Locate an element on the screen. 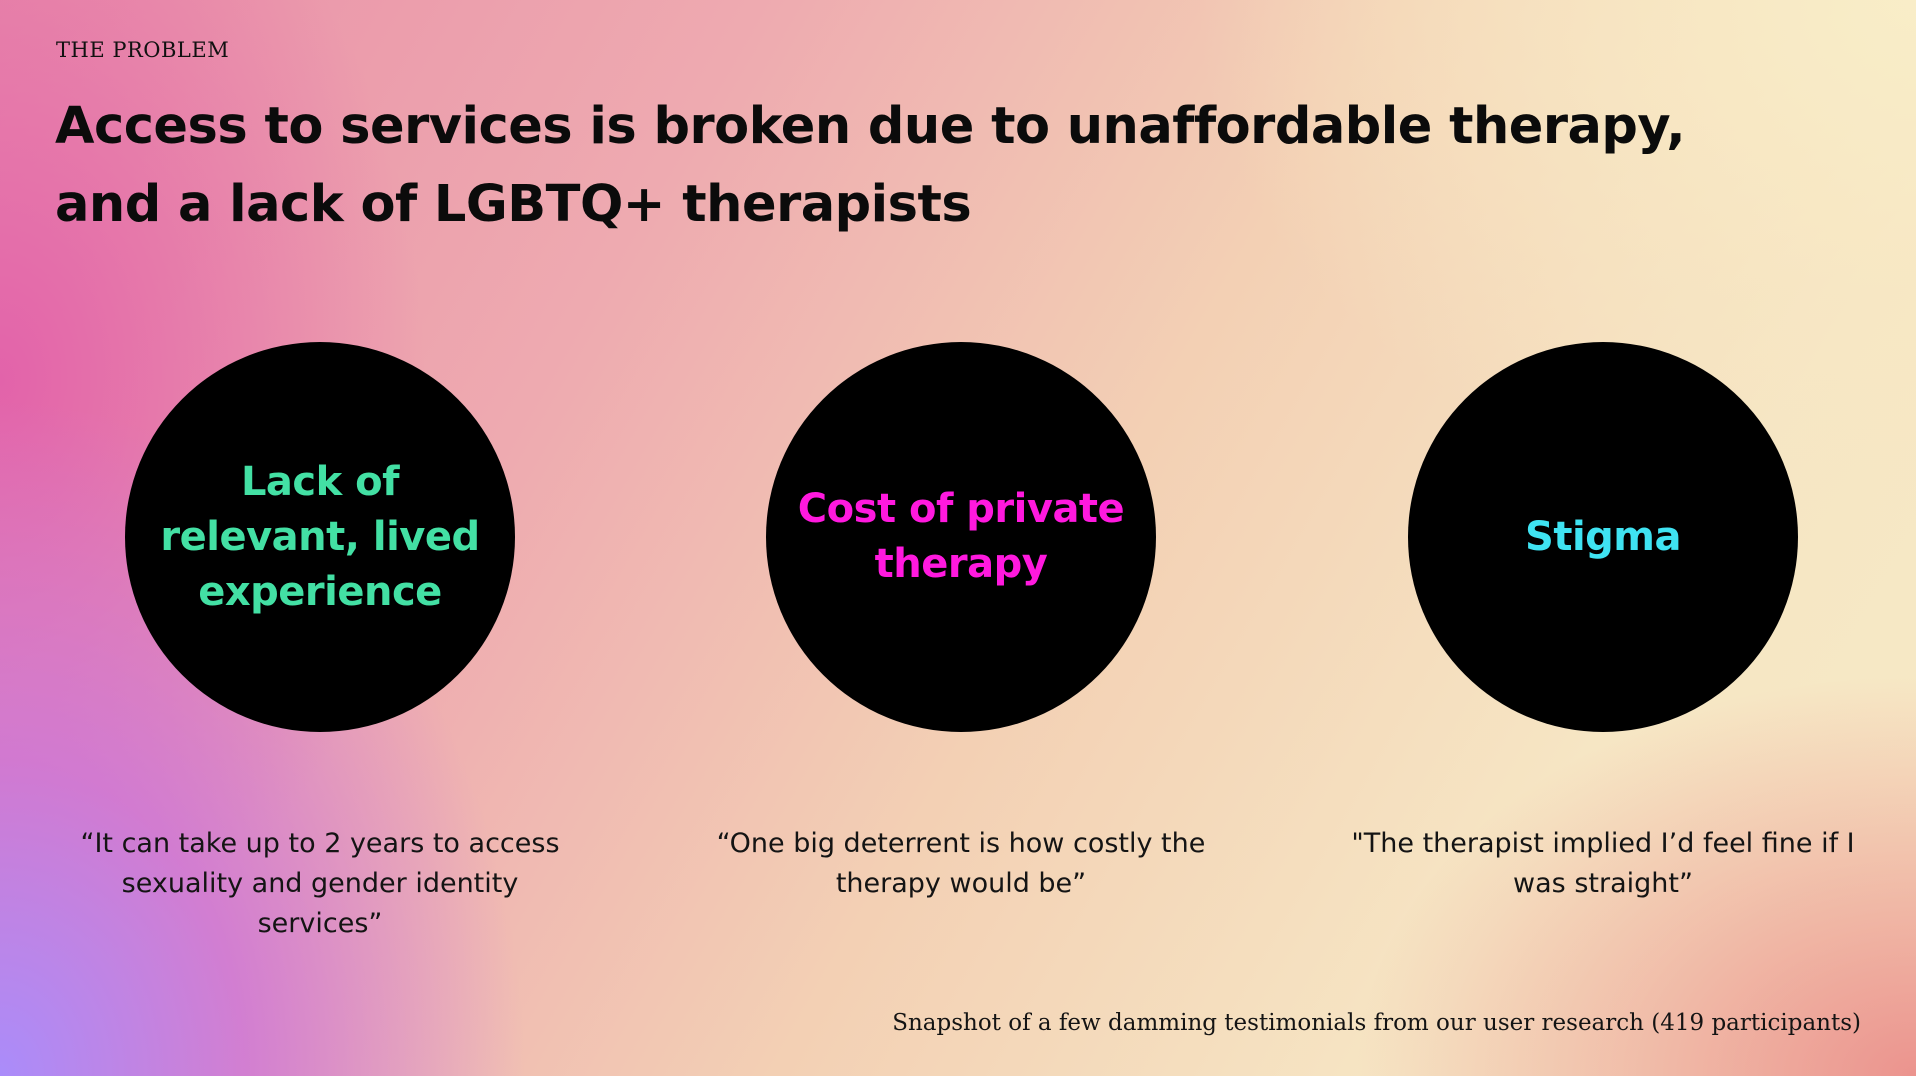 This screenshot has width=1916, height=1076. problem-circle: Stigma is located at coordinates (1603, 537).